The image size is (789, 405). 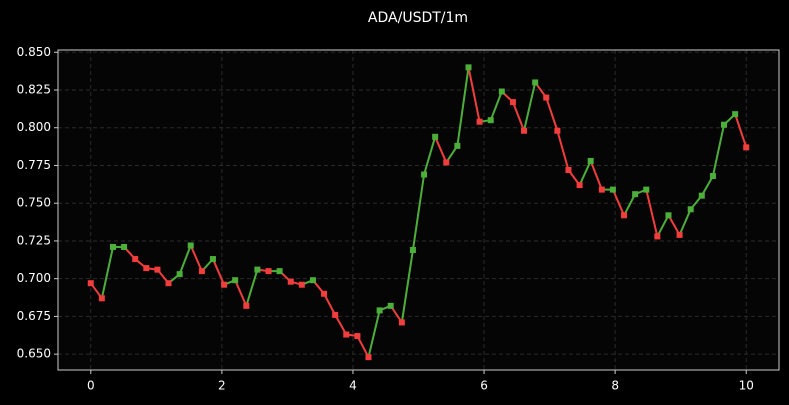 What do you see at coordinates (34, 240) in the screenshot?
I see `y-tick-label: 0.725` at bounding box center [34, 240].